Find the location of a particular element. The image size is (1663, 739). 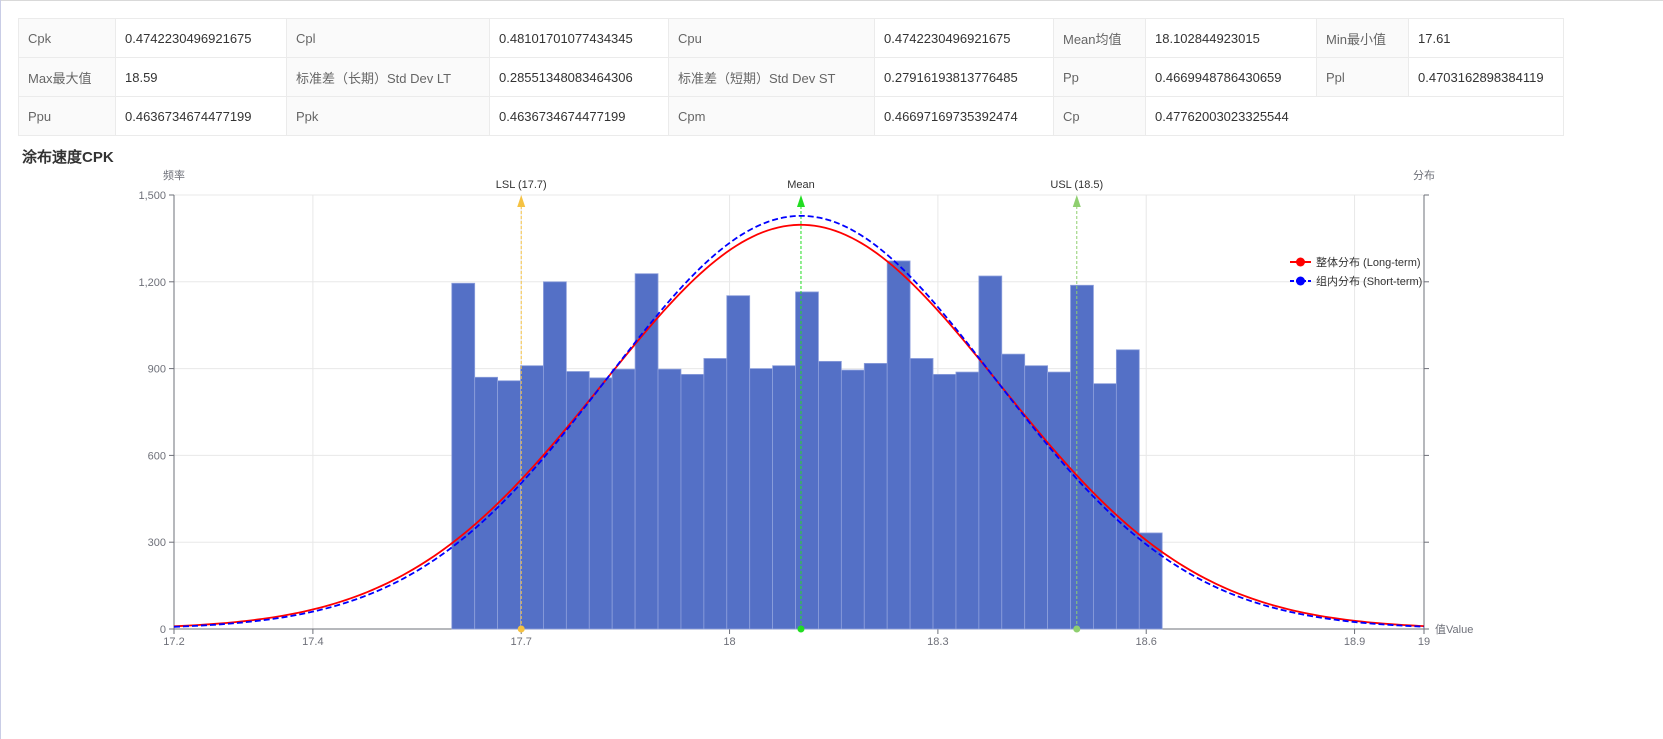

stat-label: 标准差（短期）Std Dev ST is located at coordinates (771, 77).